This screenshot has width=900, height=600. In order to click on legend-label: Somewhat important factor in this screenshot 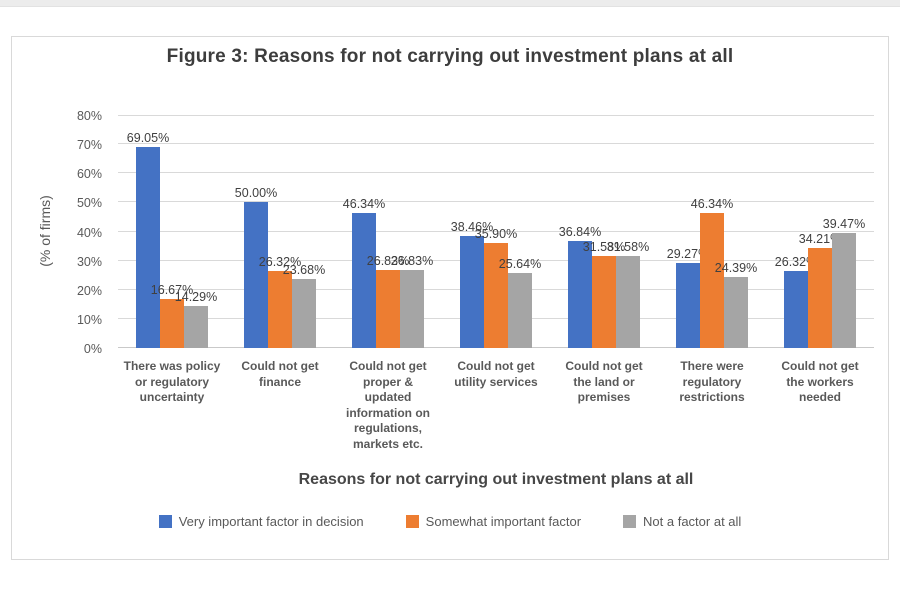, I will do `click(503, 521)`.